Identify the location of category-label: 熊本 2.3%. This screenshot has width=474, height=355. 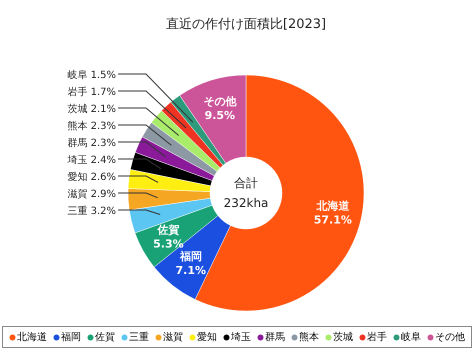
(91, 126).